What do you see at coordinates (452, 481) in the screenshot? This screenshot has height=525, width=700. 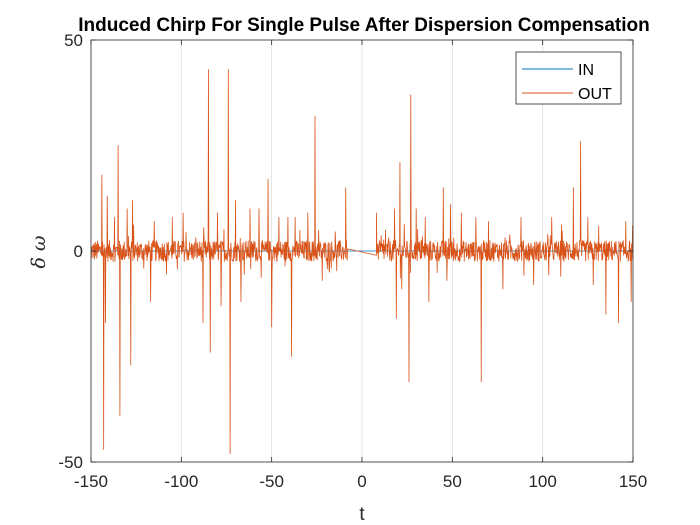 I see `x-tick-label: 50` at bounding box center [452, 481].